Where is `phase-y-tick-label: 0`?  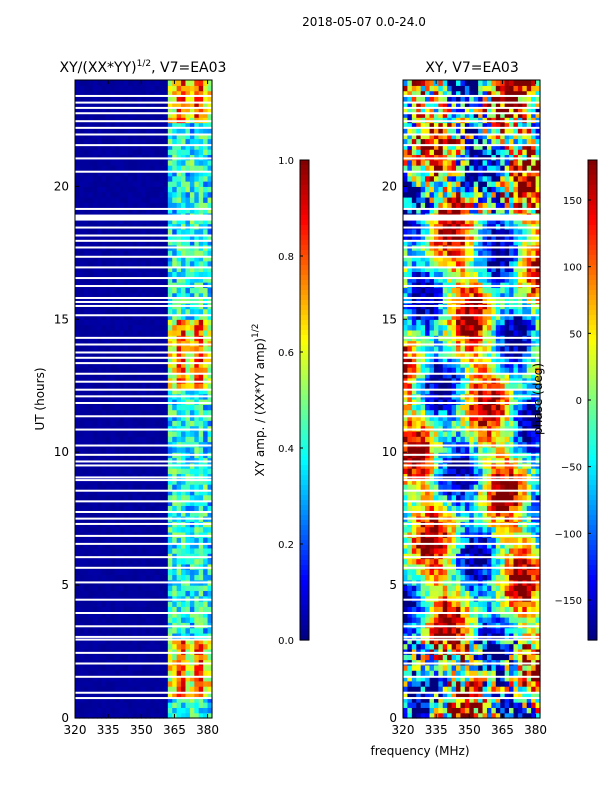 phase-y-tick-label: 0 is located at coordinates (393, 718).